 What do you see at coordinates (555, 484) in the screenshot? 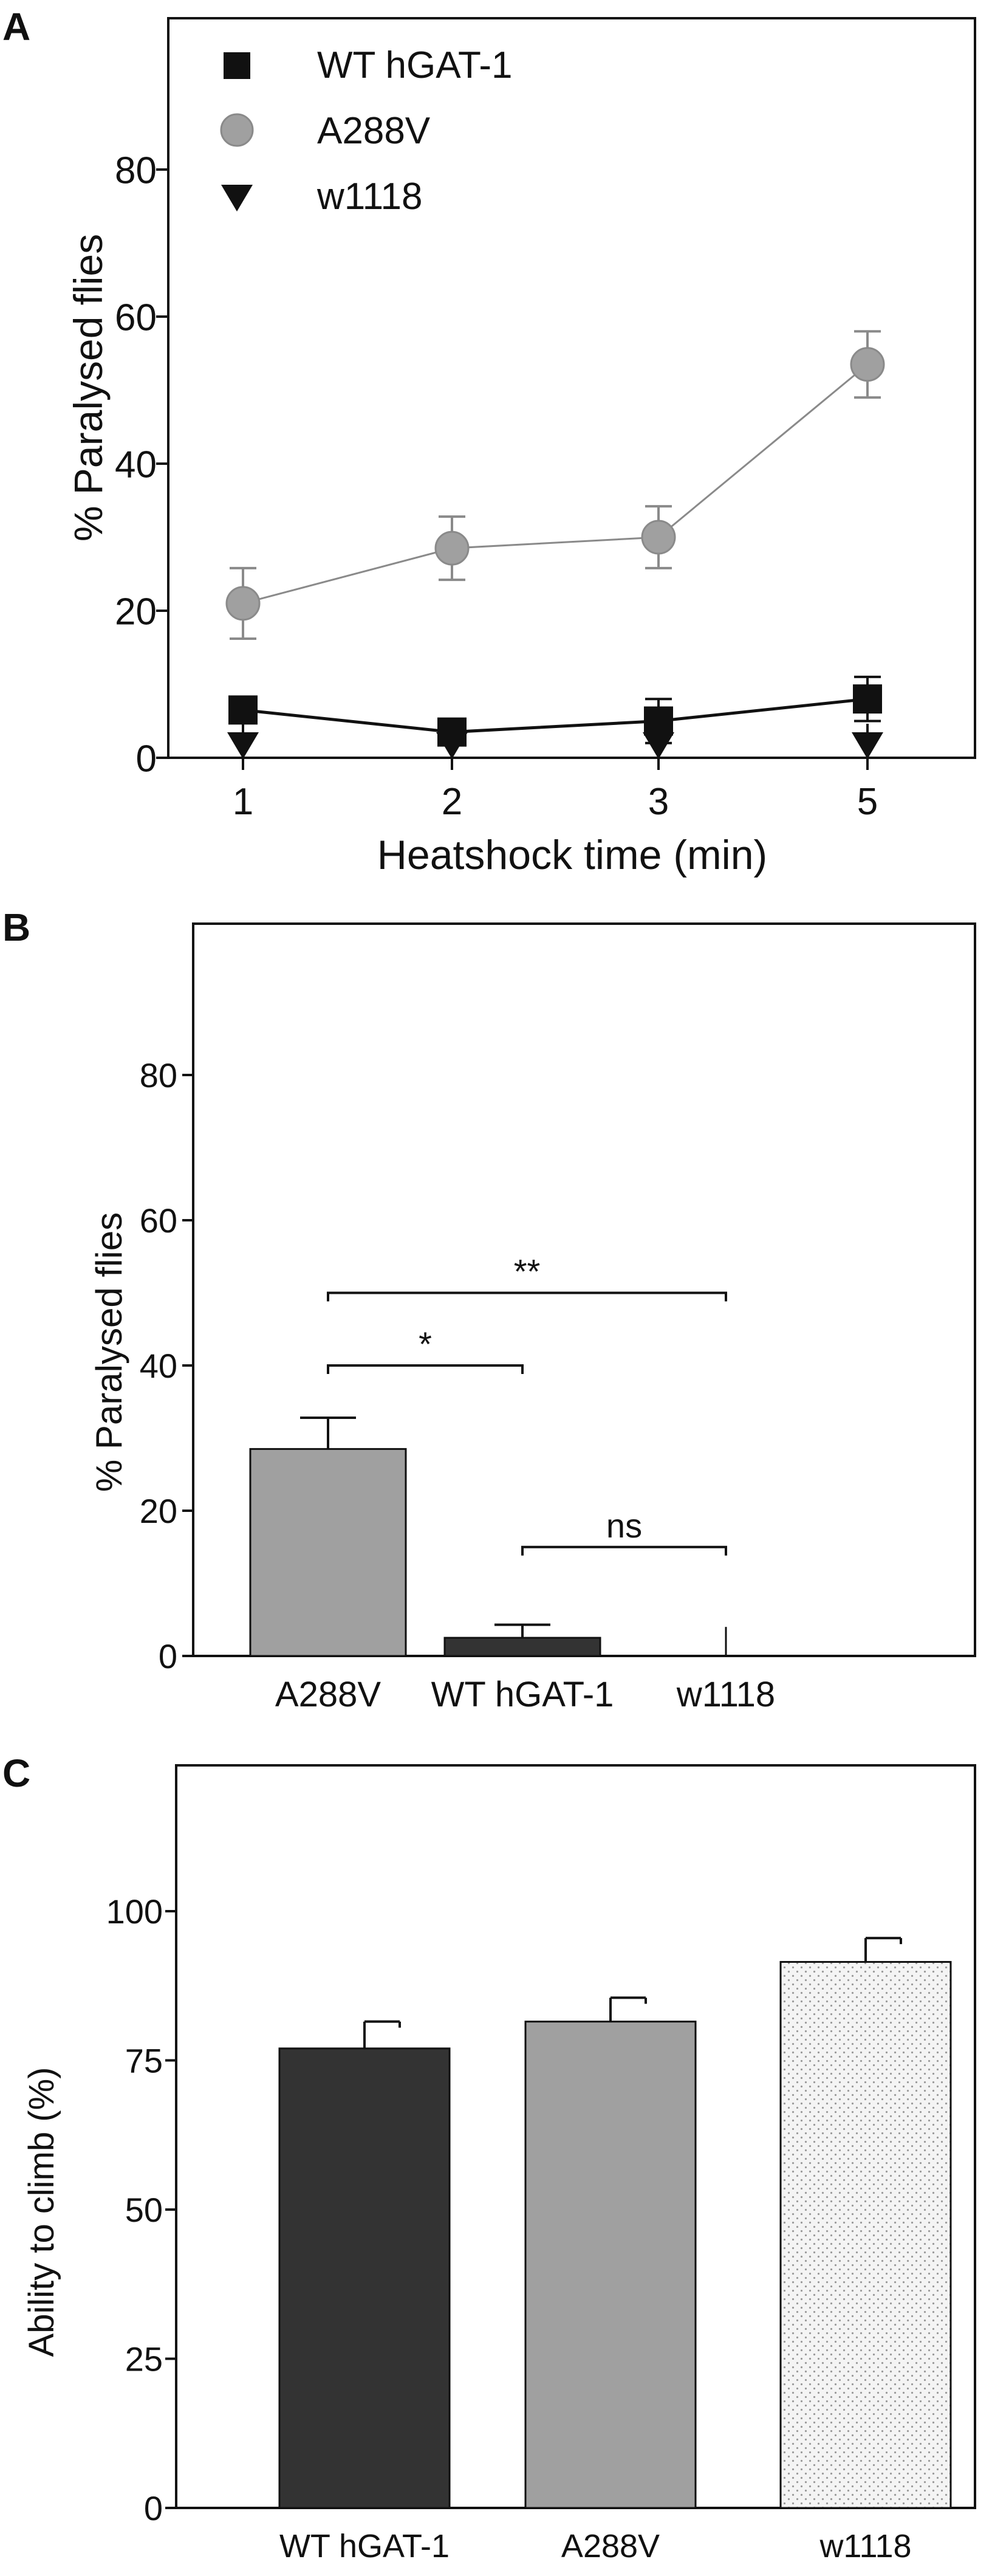
I see `series-line-a288v` at bounding box center [555, 484].